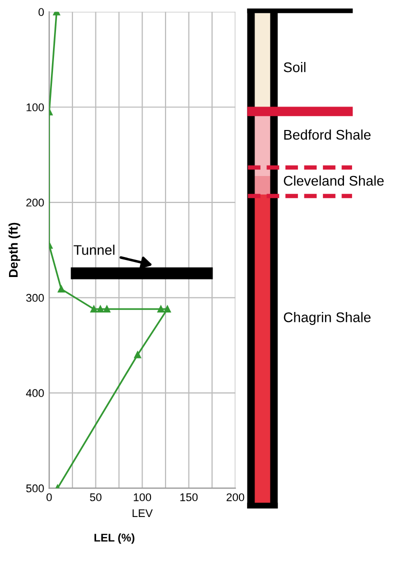  What do you see at coordinates (235, 497) in the screenshot?
I see `x-tick-label: 200` at bounding box center [235, 497].